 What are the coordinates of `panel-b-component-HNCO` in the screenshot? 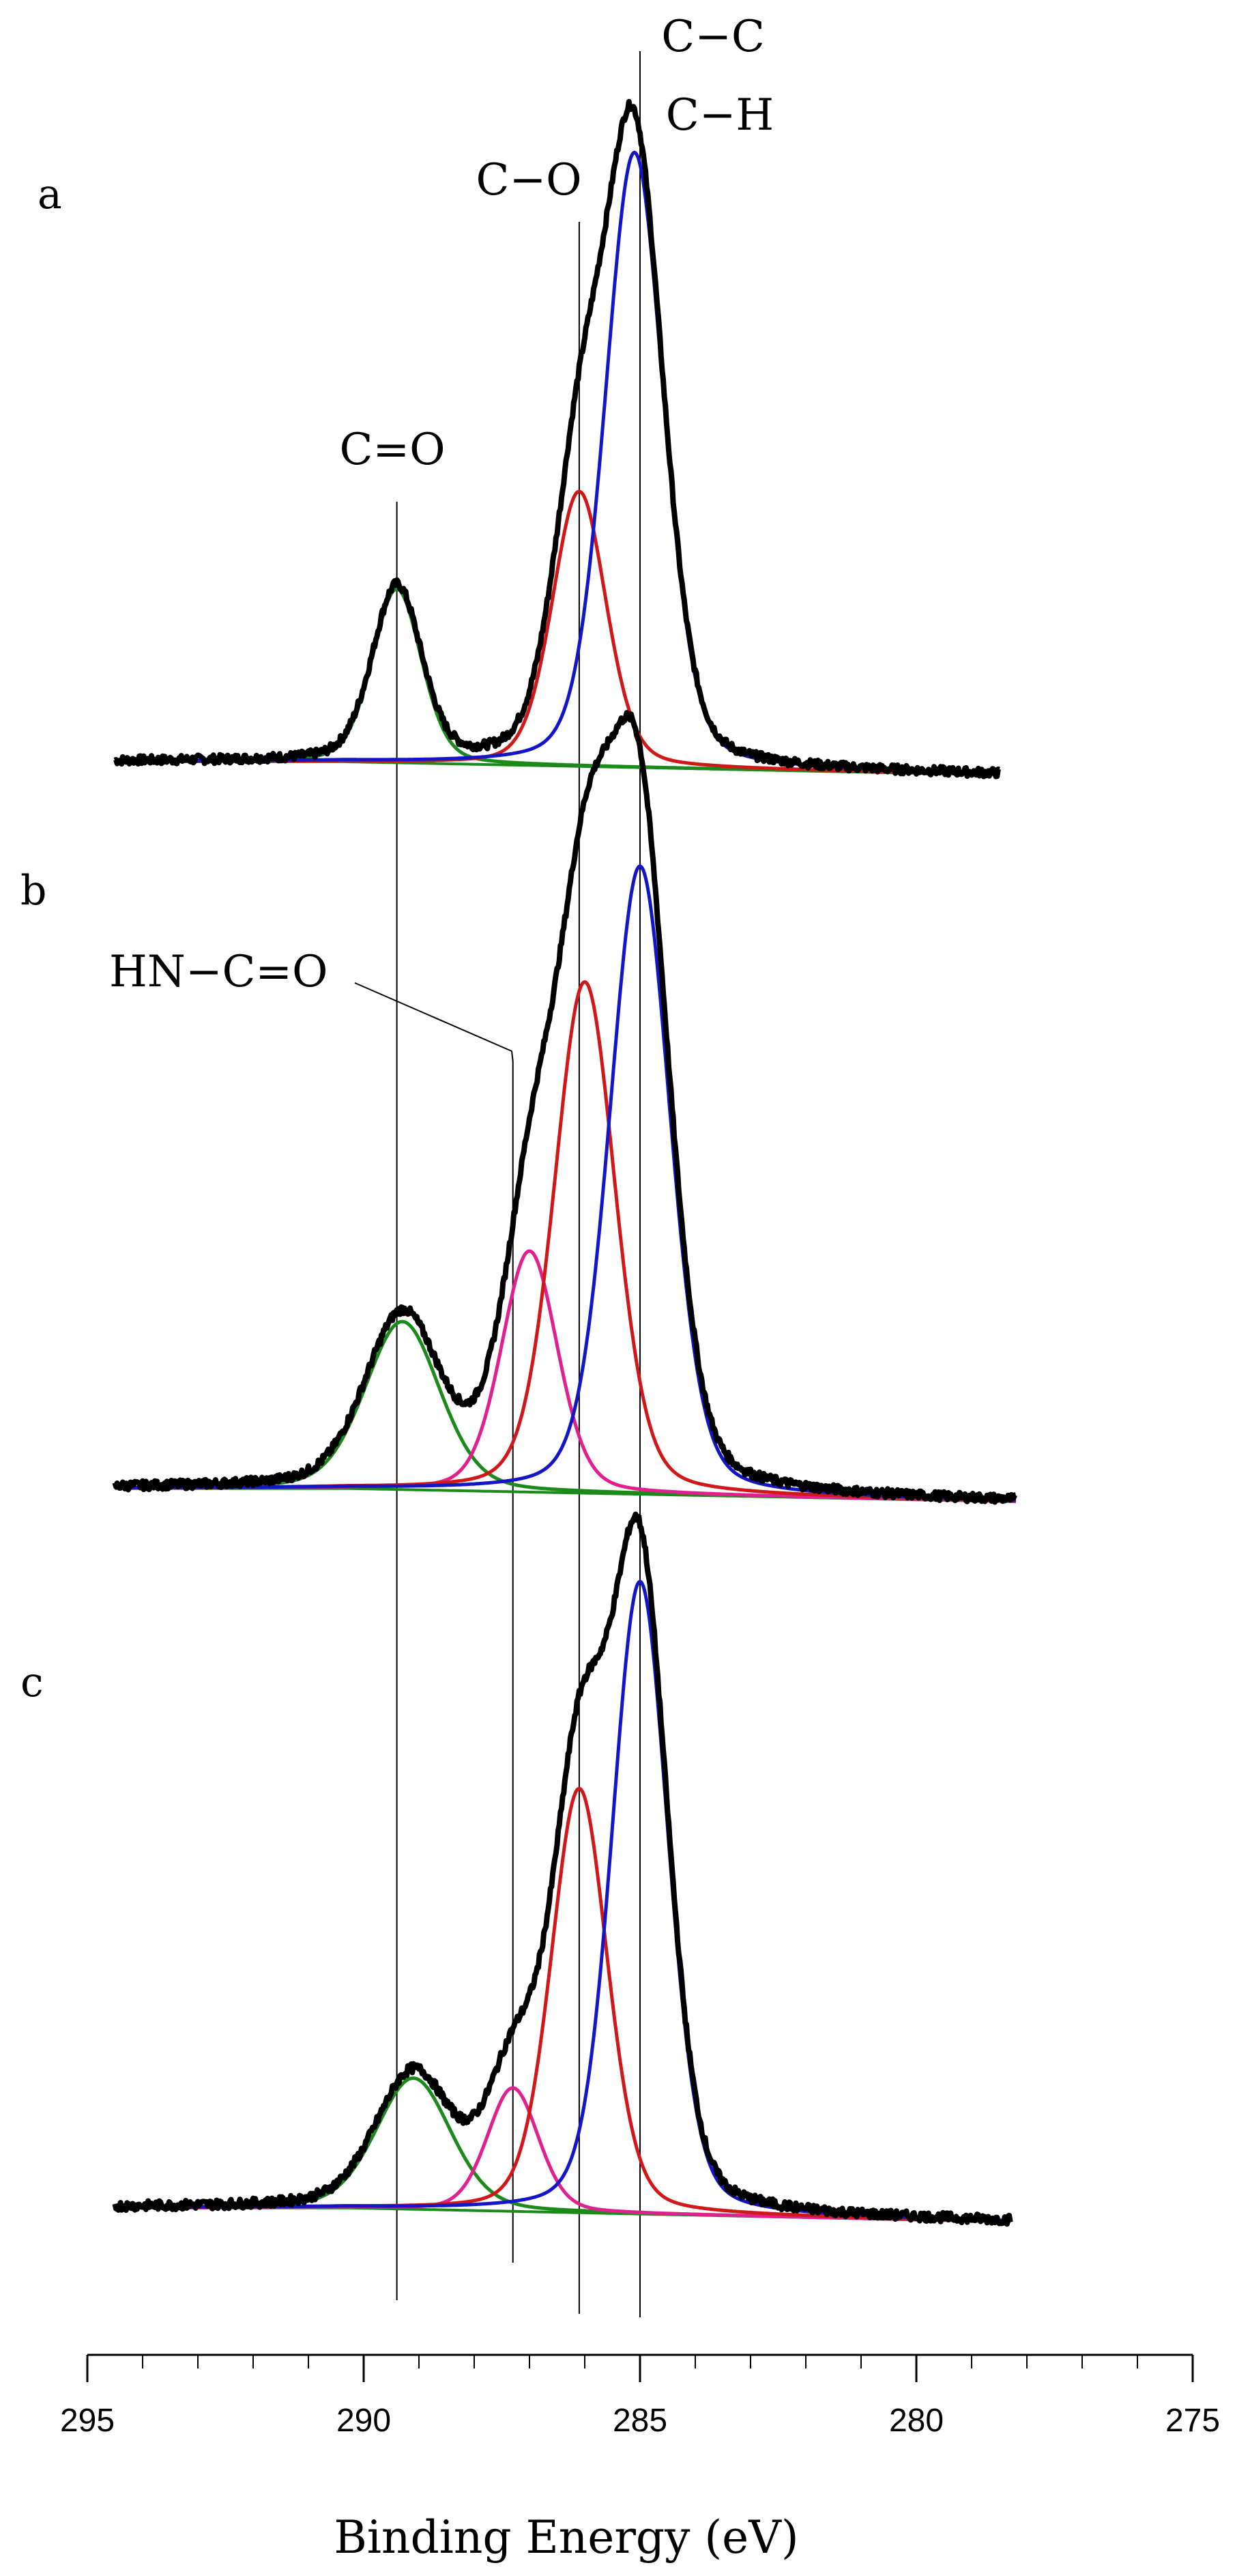 It's located at (565, 1376).